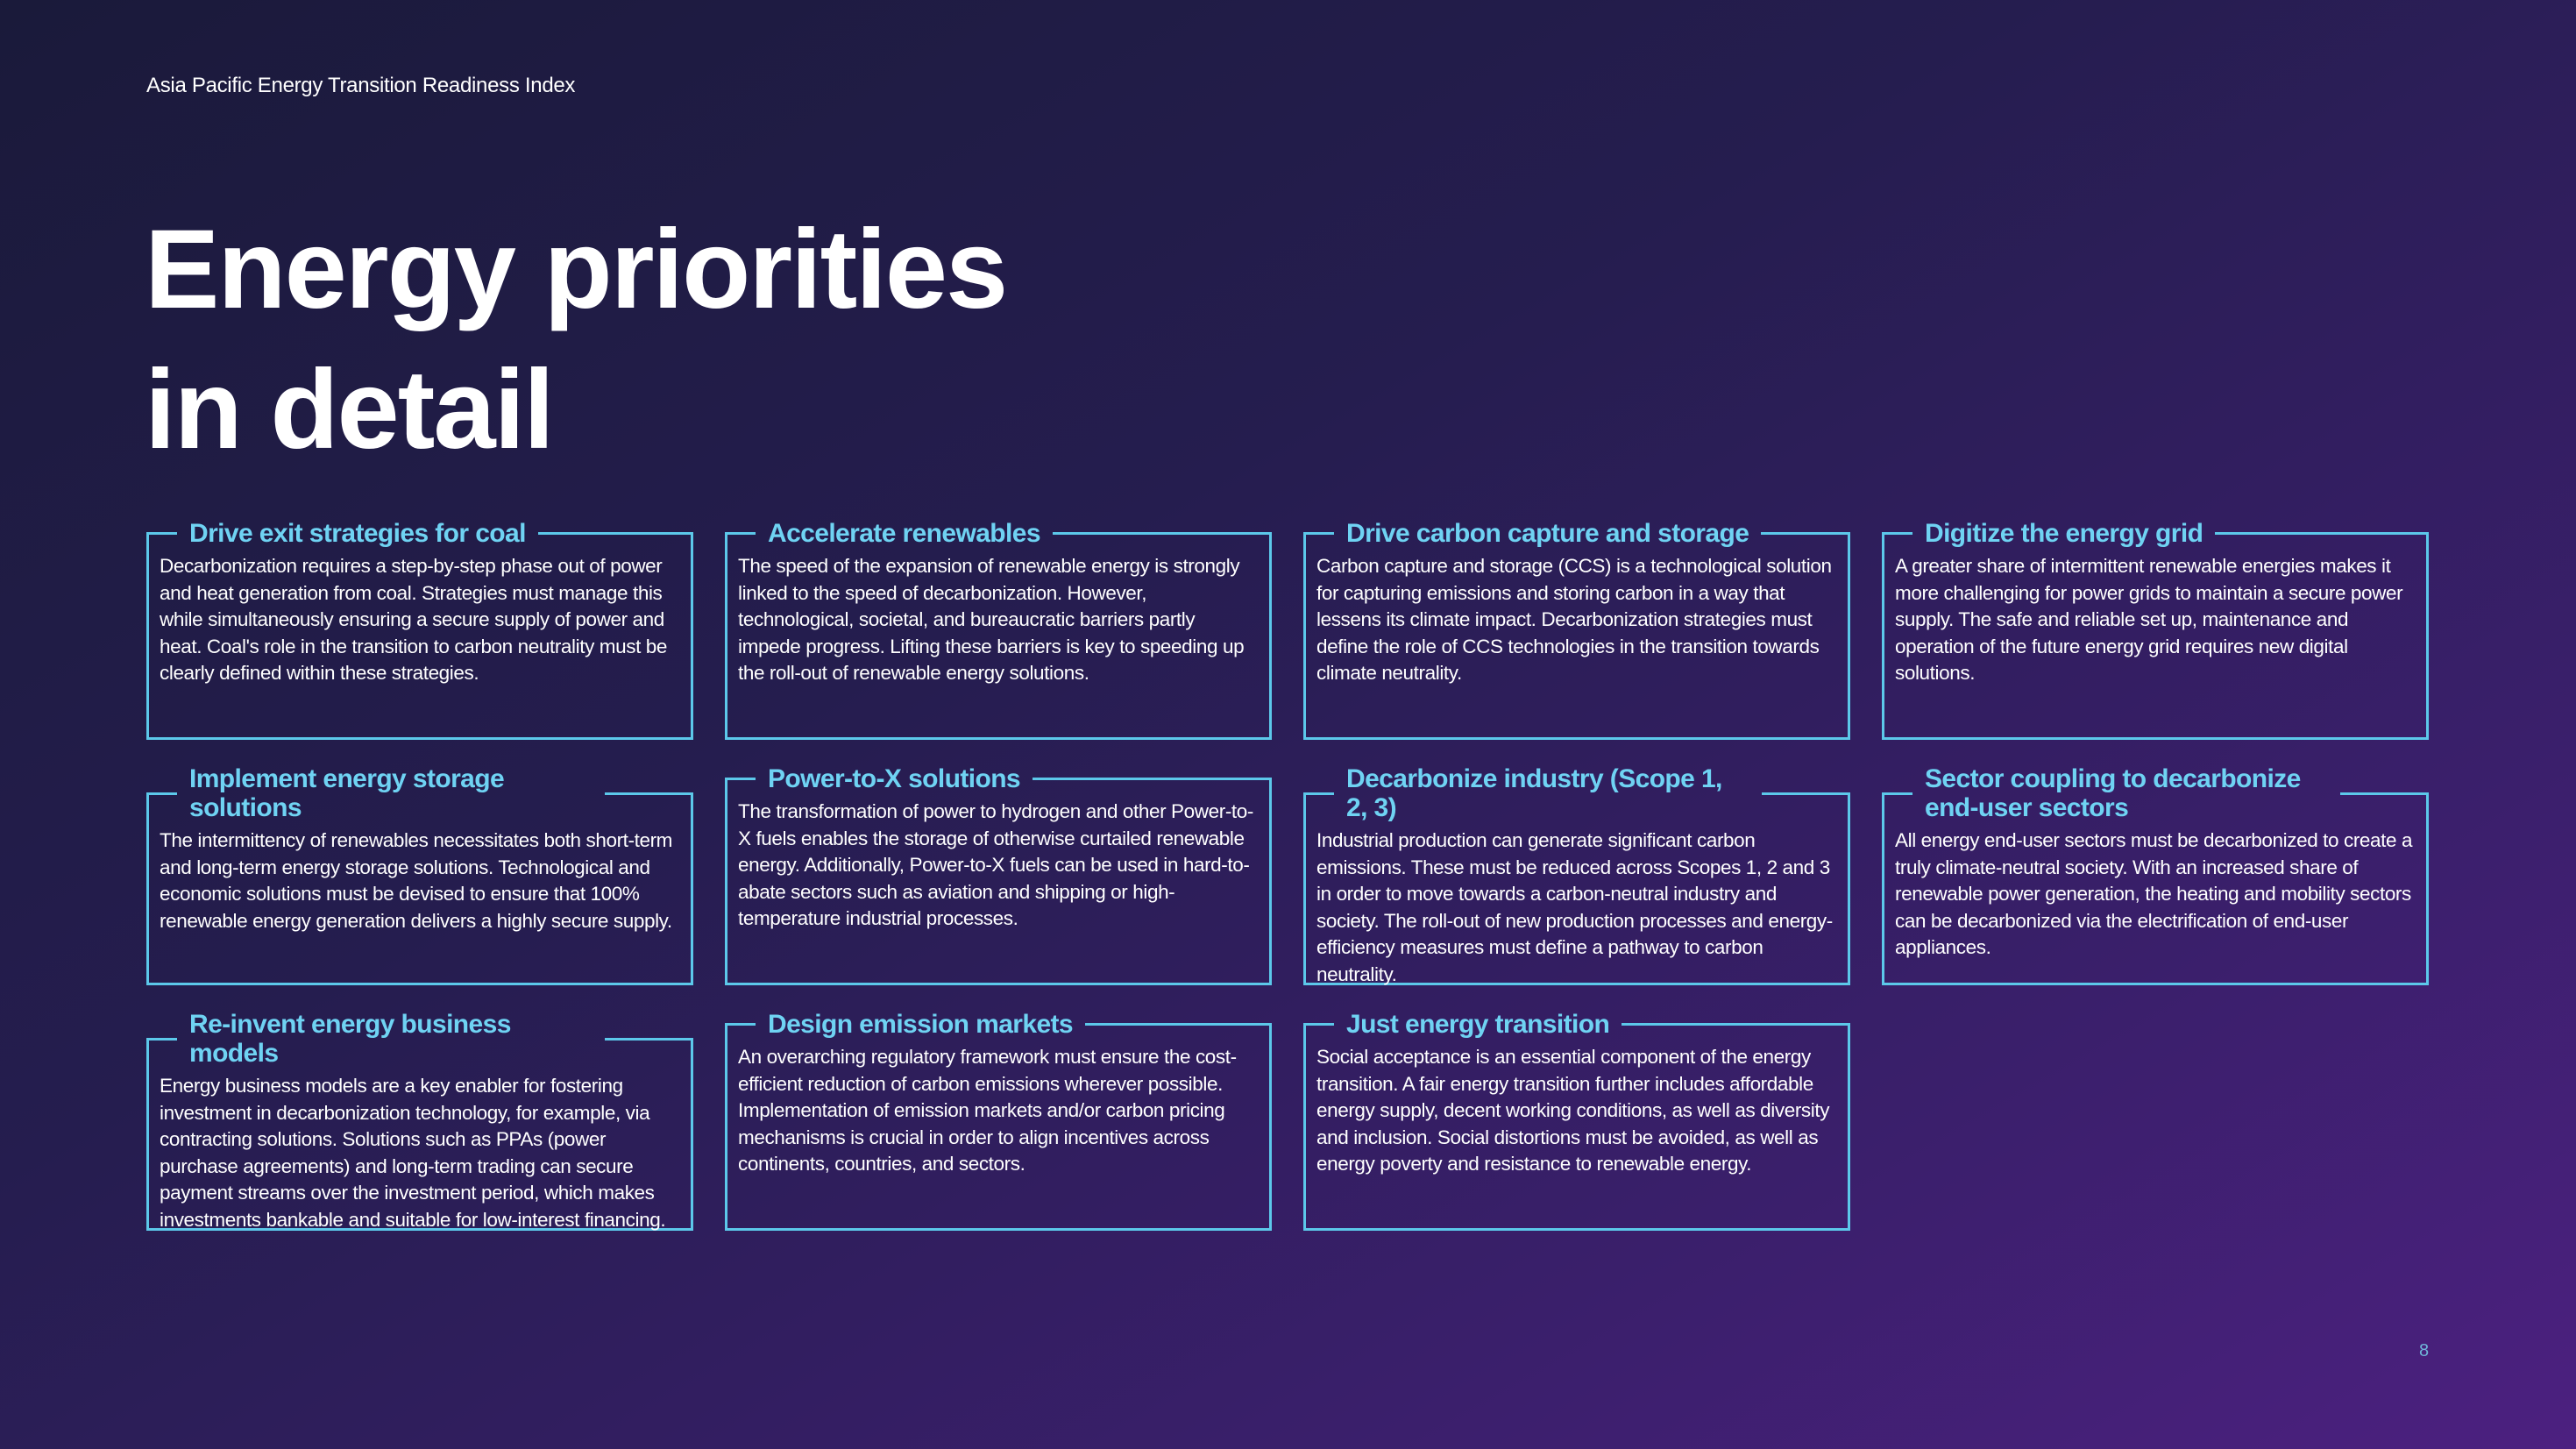  I want to click on priority-card-title: Design emission markets, so click(921, 1024).